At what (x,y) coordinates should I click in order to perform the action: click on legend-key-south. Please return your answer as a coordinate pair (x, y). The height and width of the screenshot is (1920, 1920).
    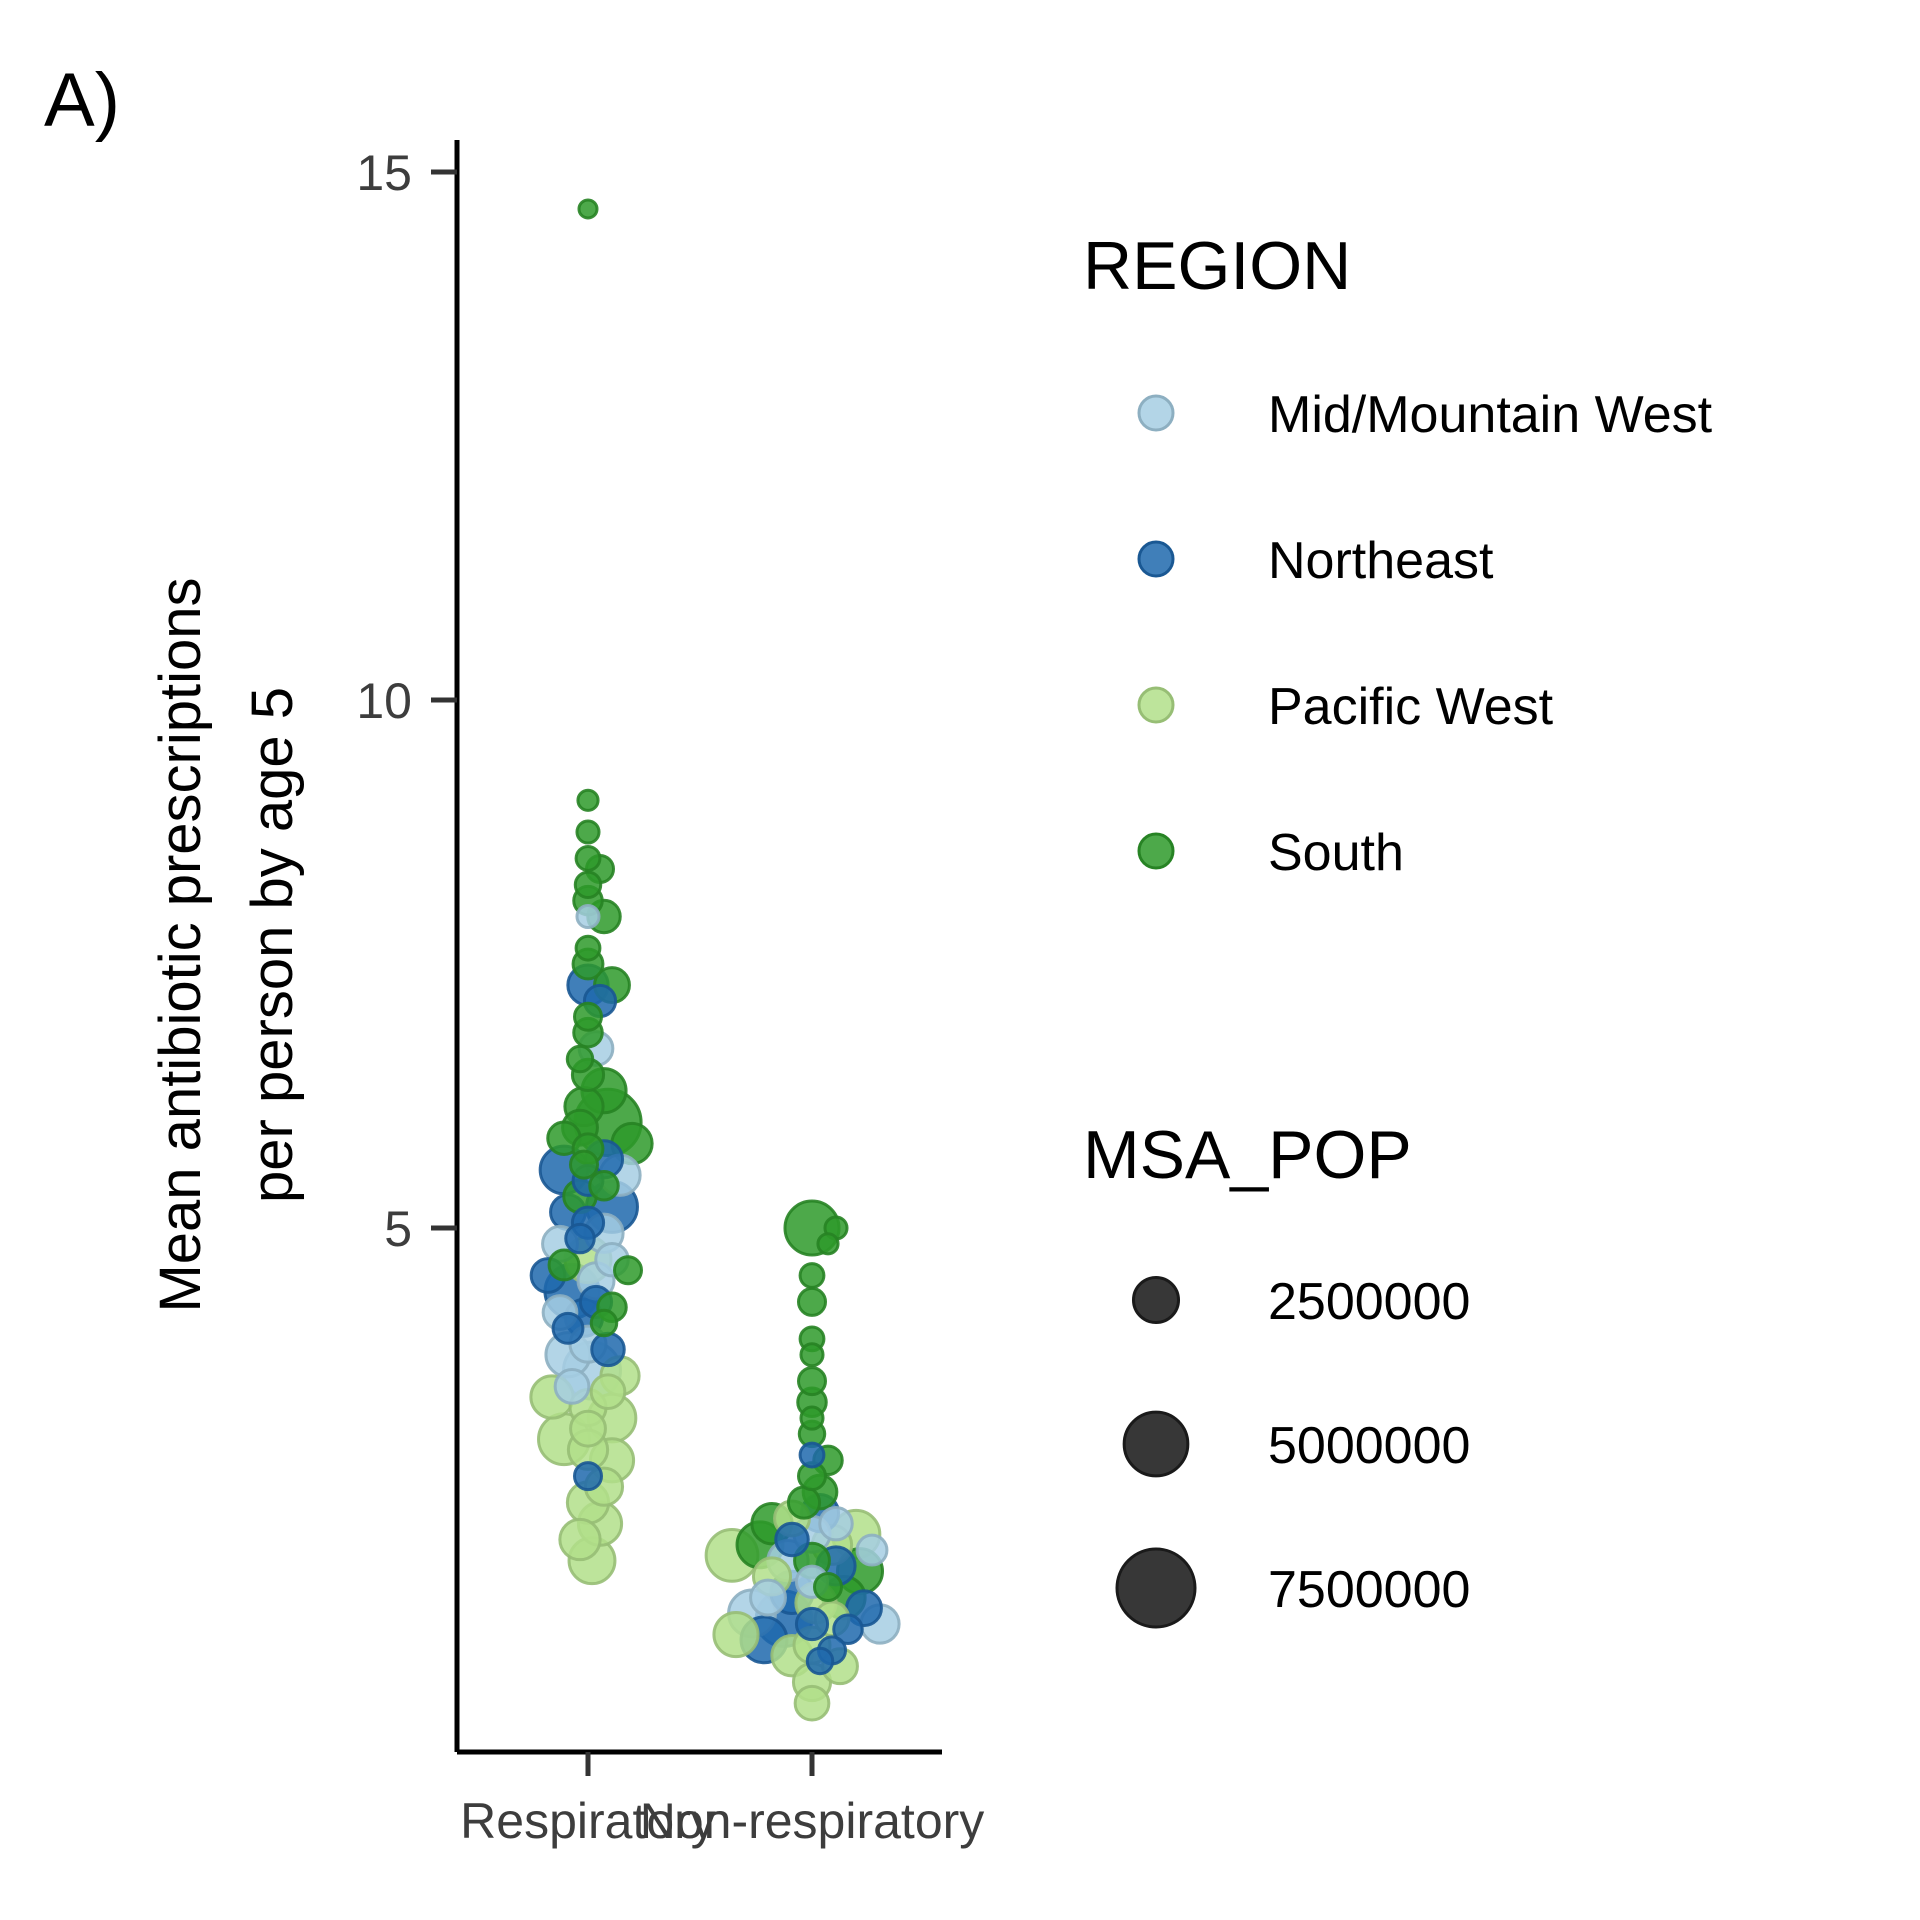
    Looking at the image, I should click on (1156, 851).